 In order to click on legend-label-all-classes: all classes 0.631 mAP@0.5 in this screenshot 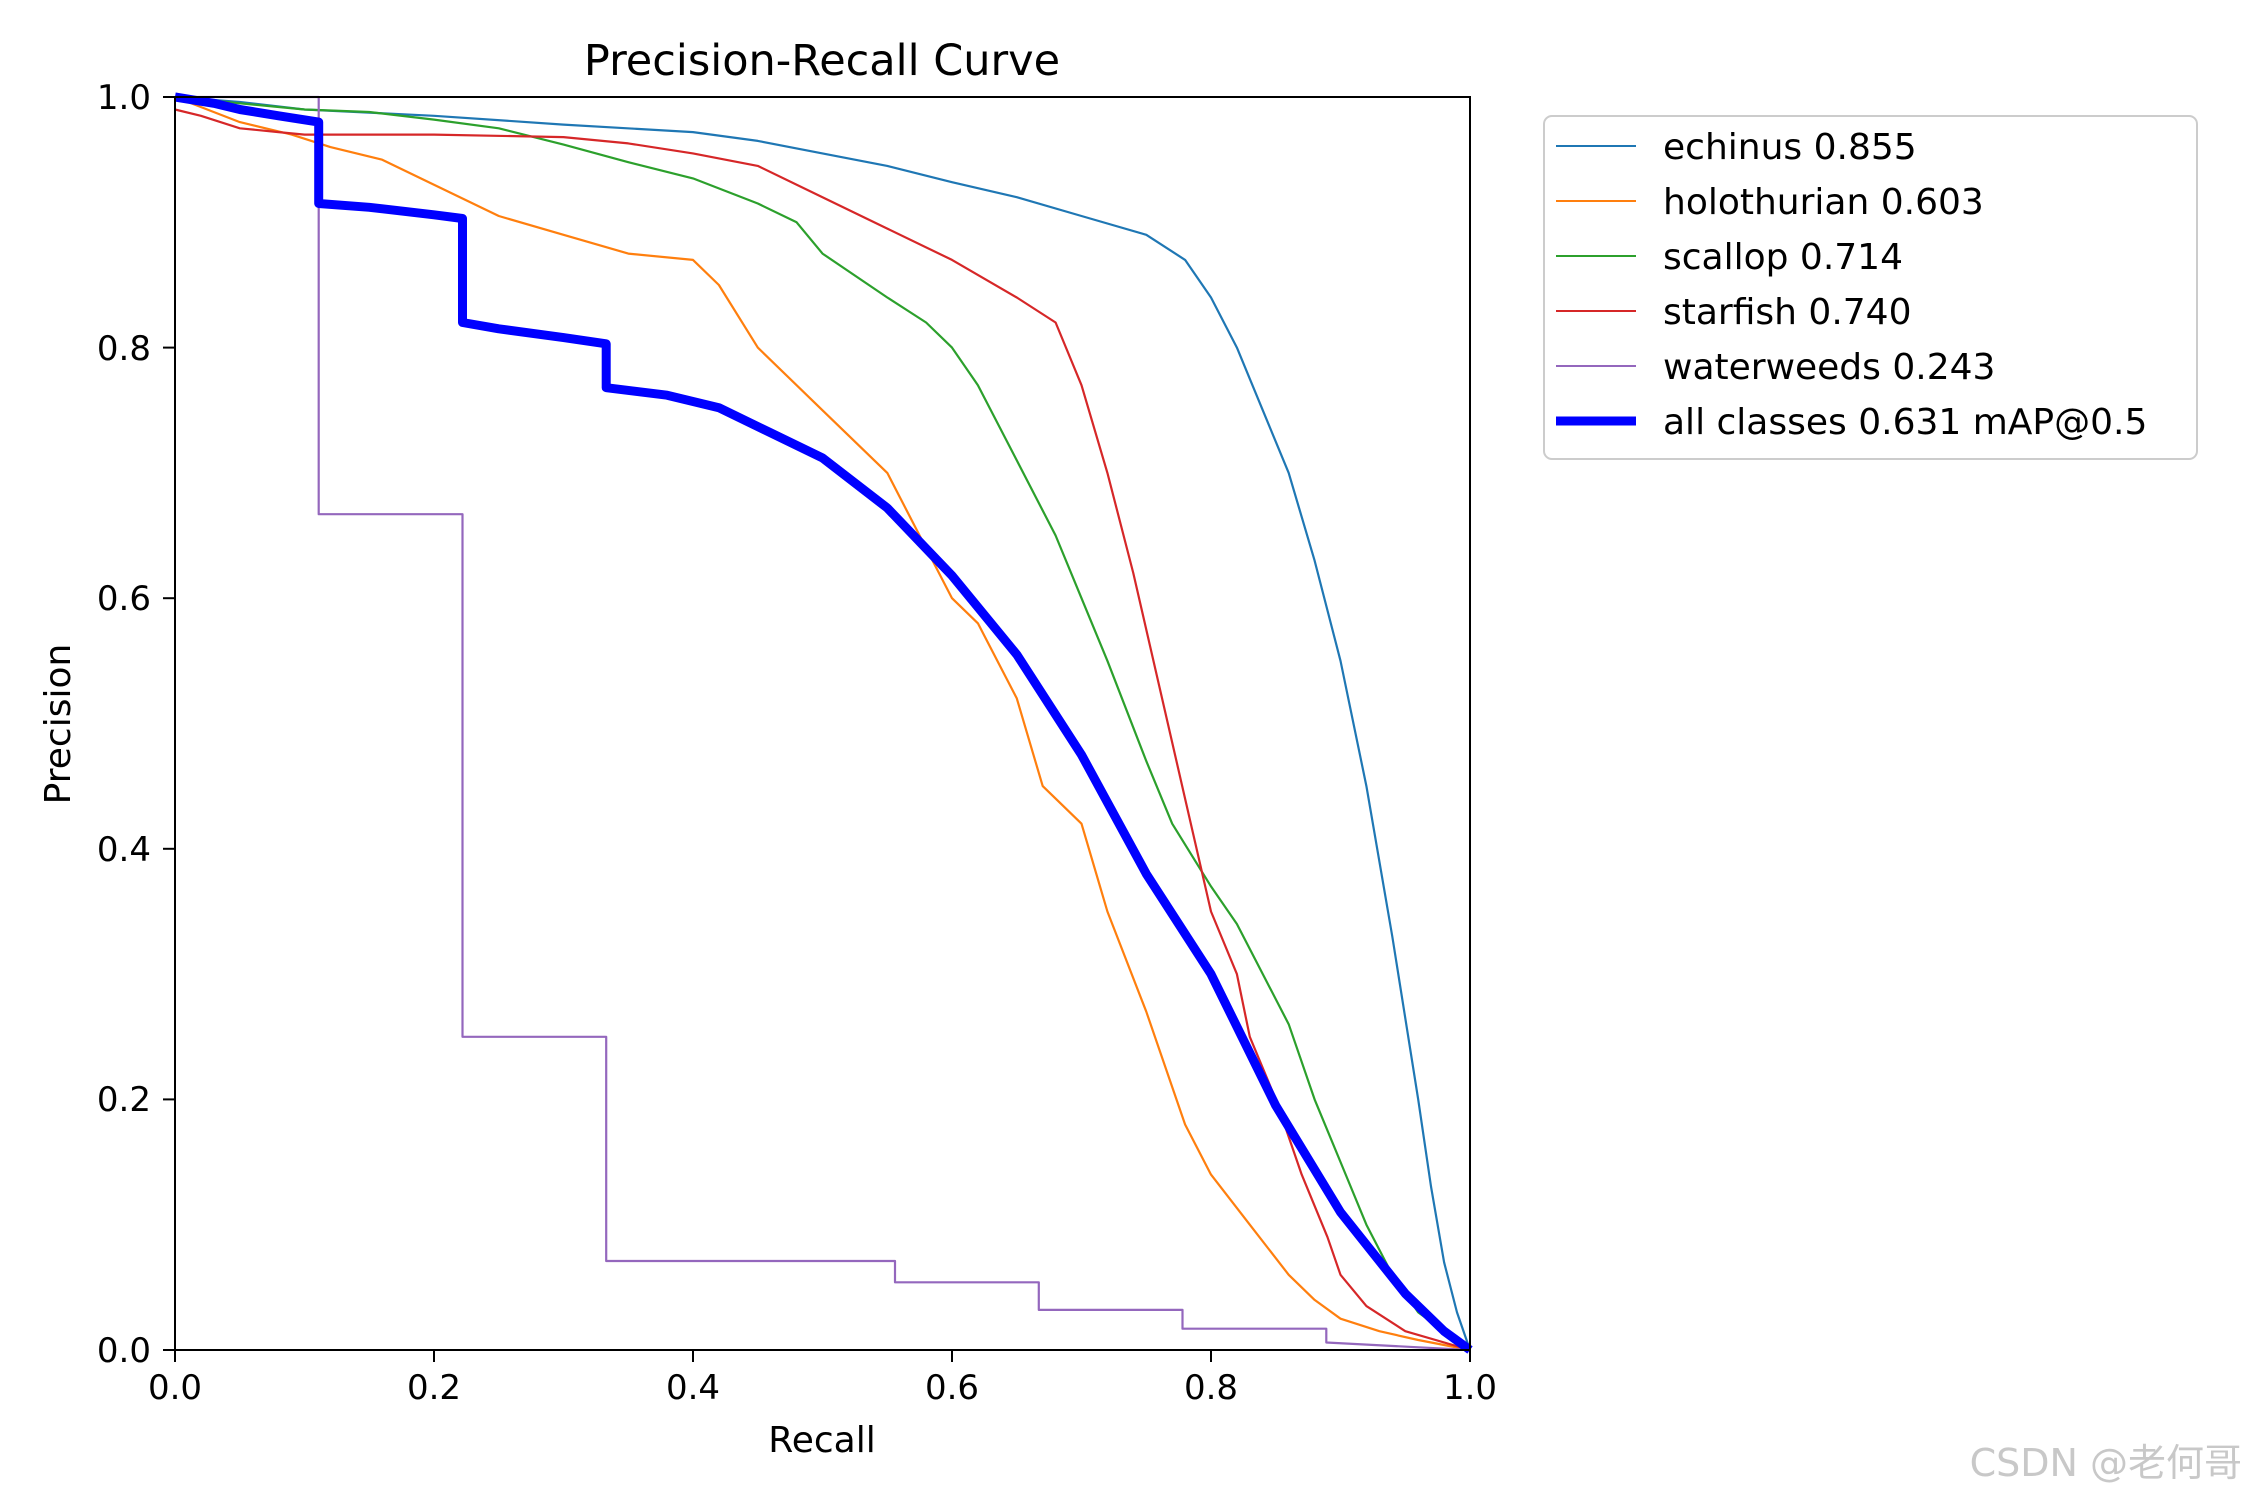, I will do `click(1905, 422)`.